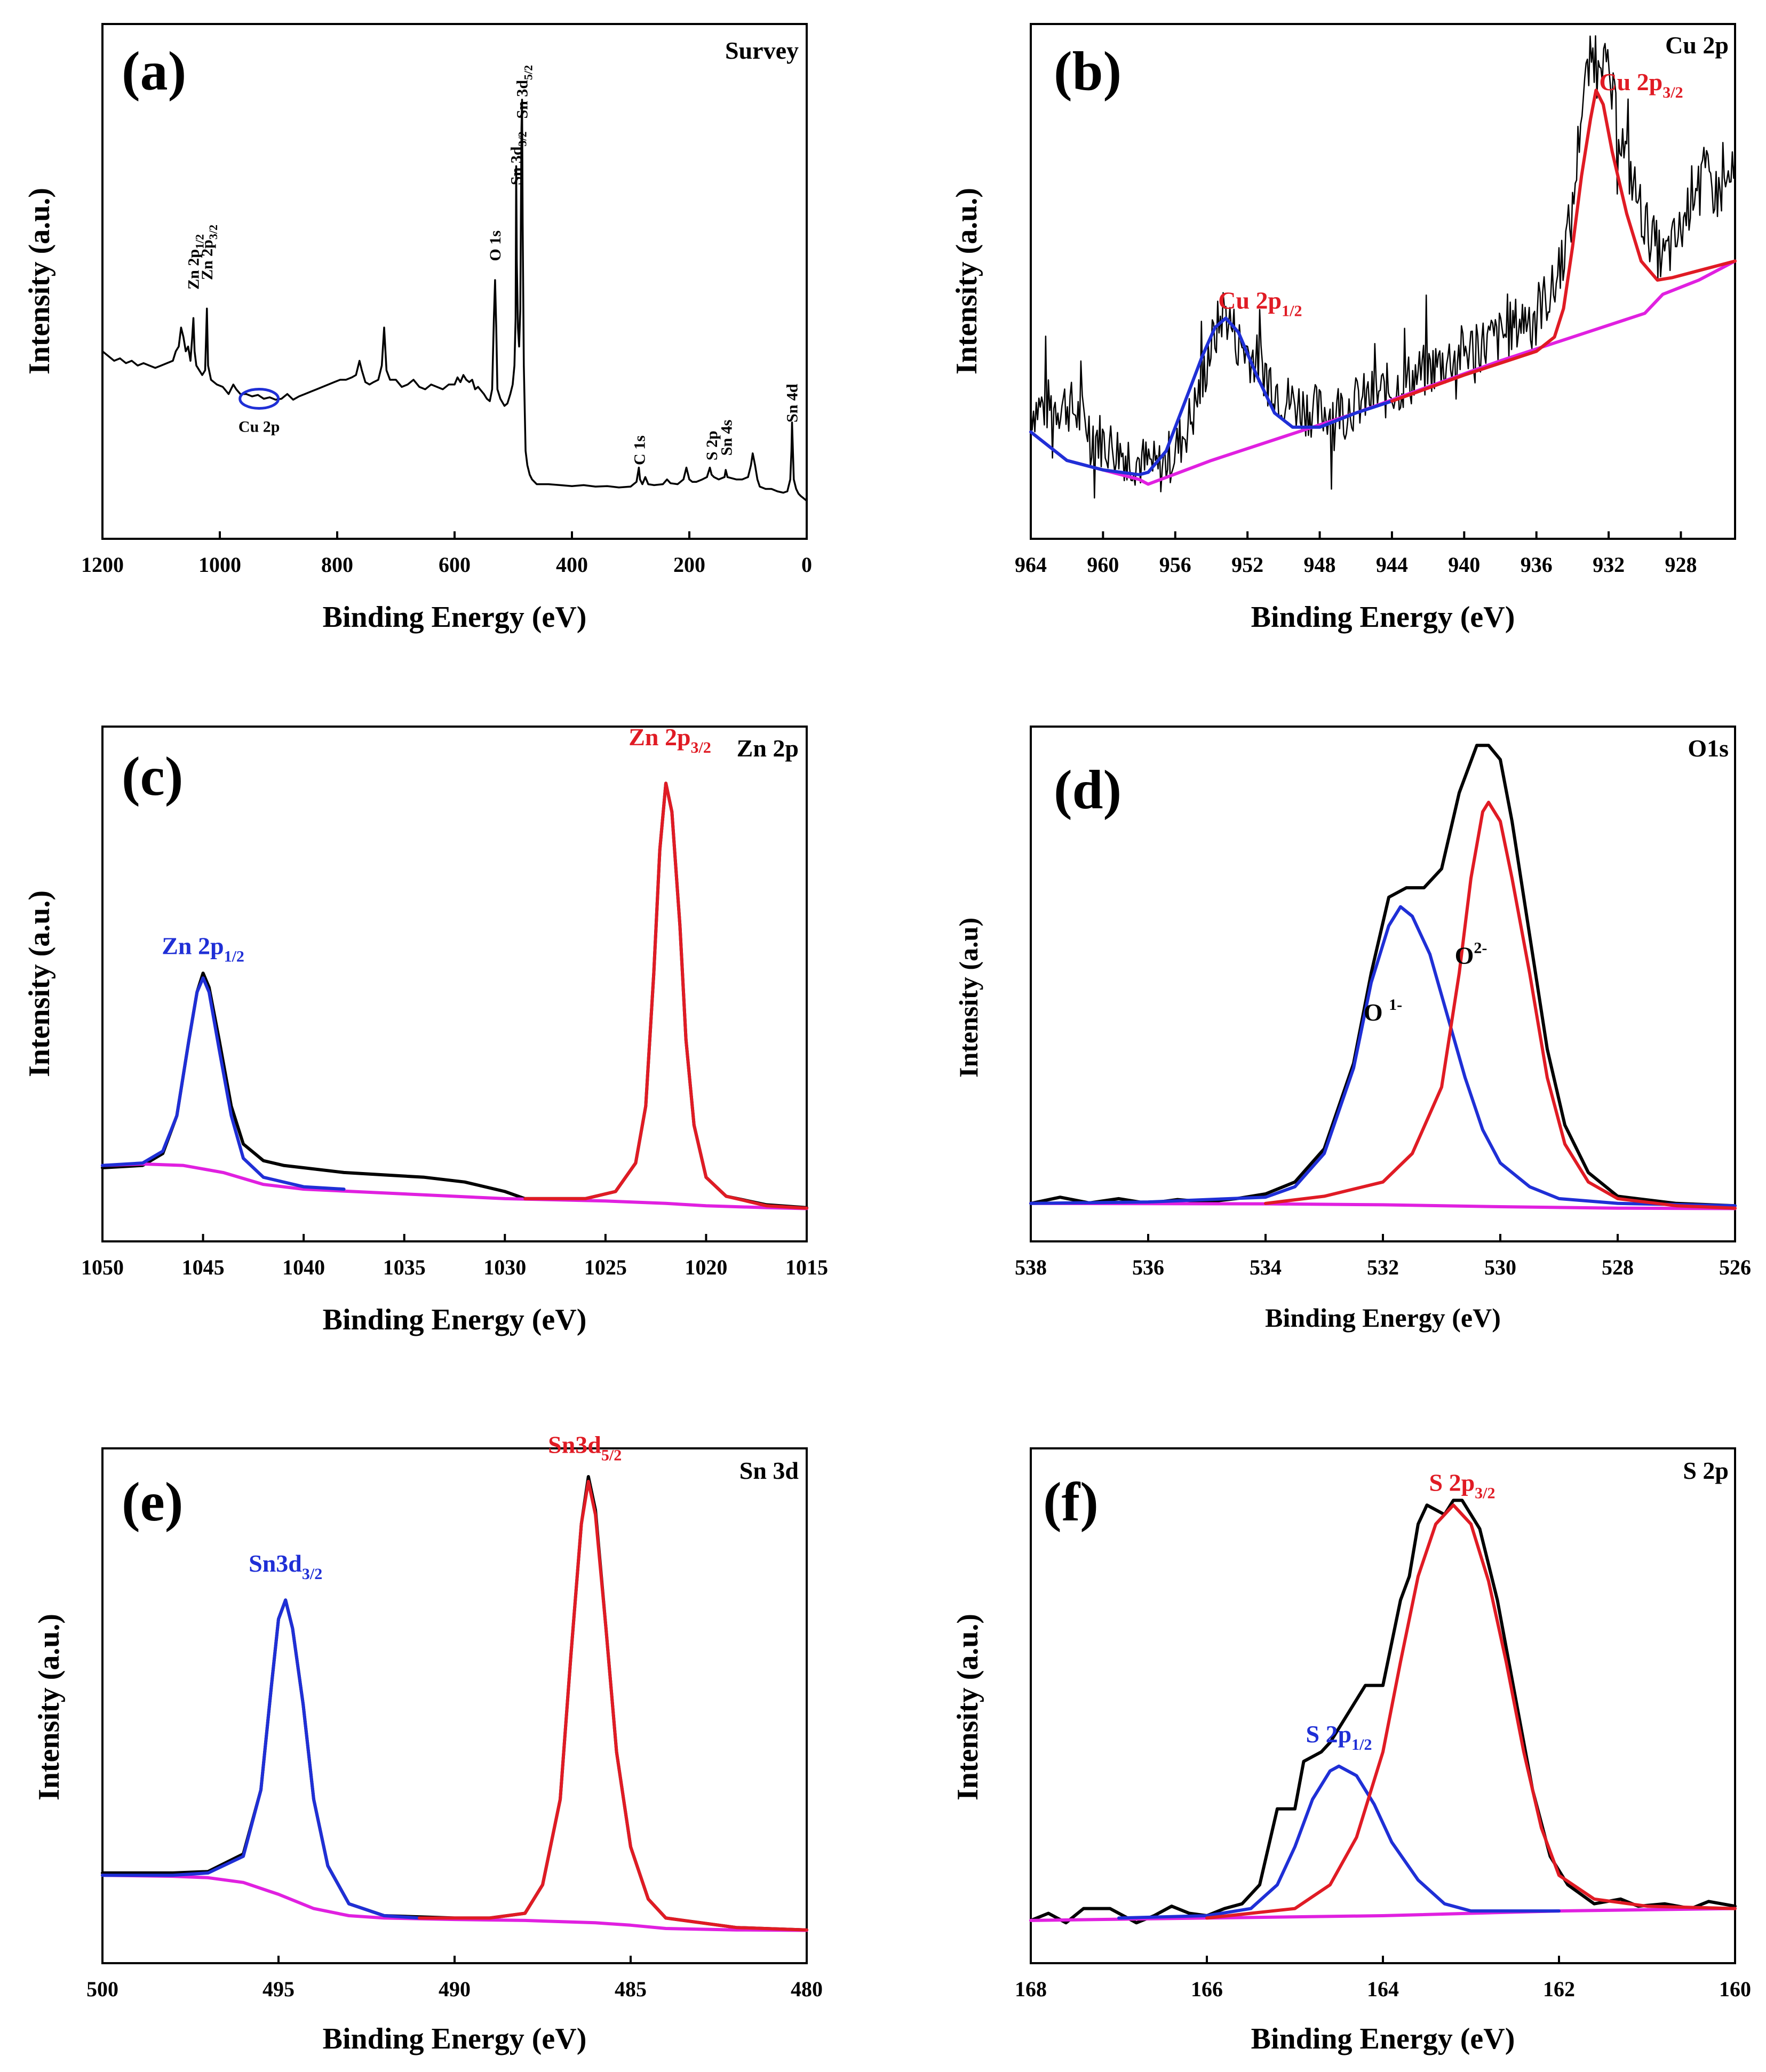  What do you see at coordinates (1339, 1737) in the screenshot?
I see `annotation-s-2p1-2: S 2p1/2` at bounding box center [1339, 1737].